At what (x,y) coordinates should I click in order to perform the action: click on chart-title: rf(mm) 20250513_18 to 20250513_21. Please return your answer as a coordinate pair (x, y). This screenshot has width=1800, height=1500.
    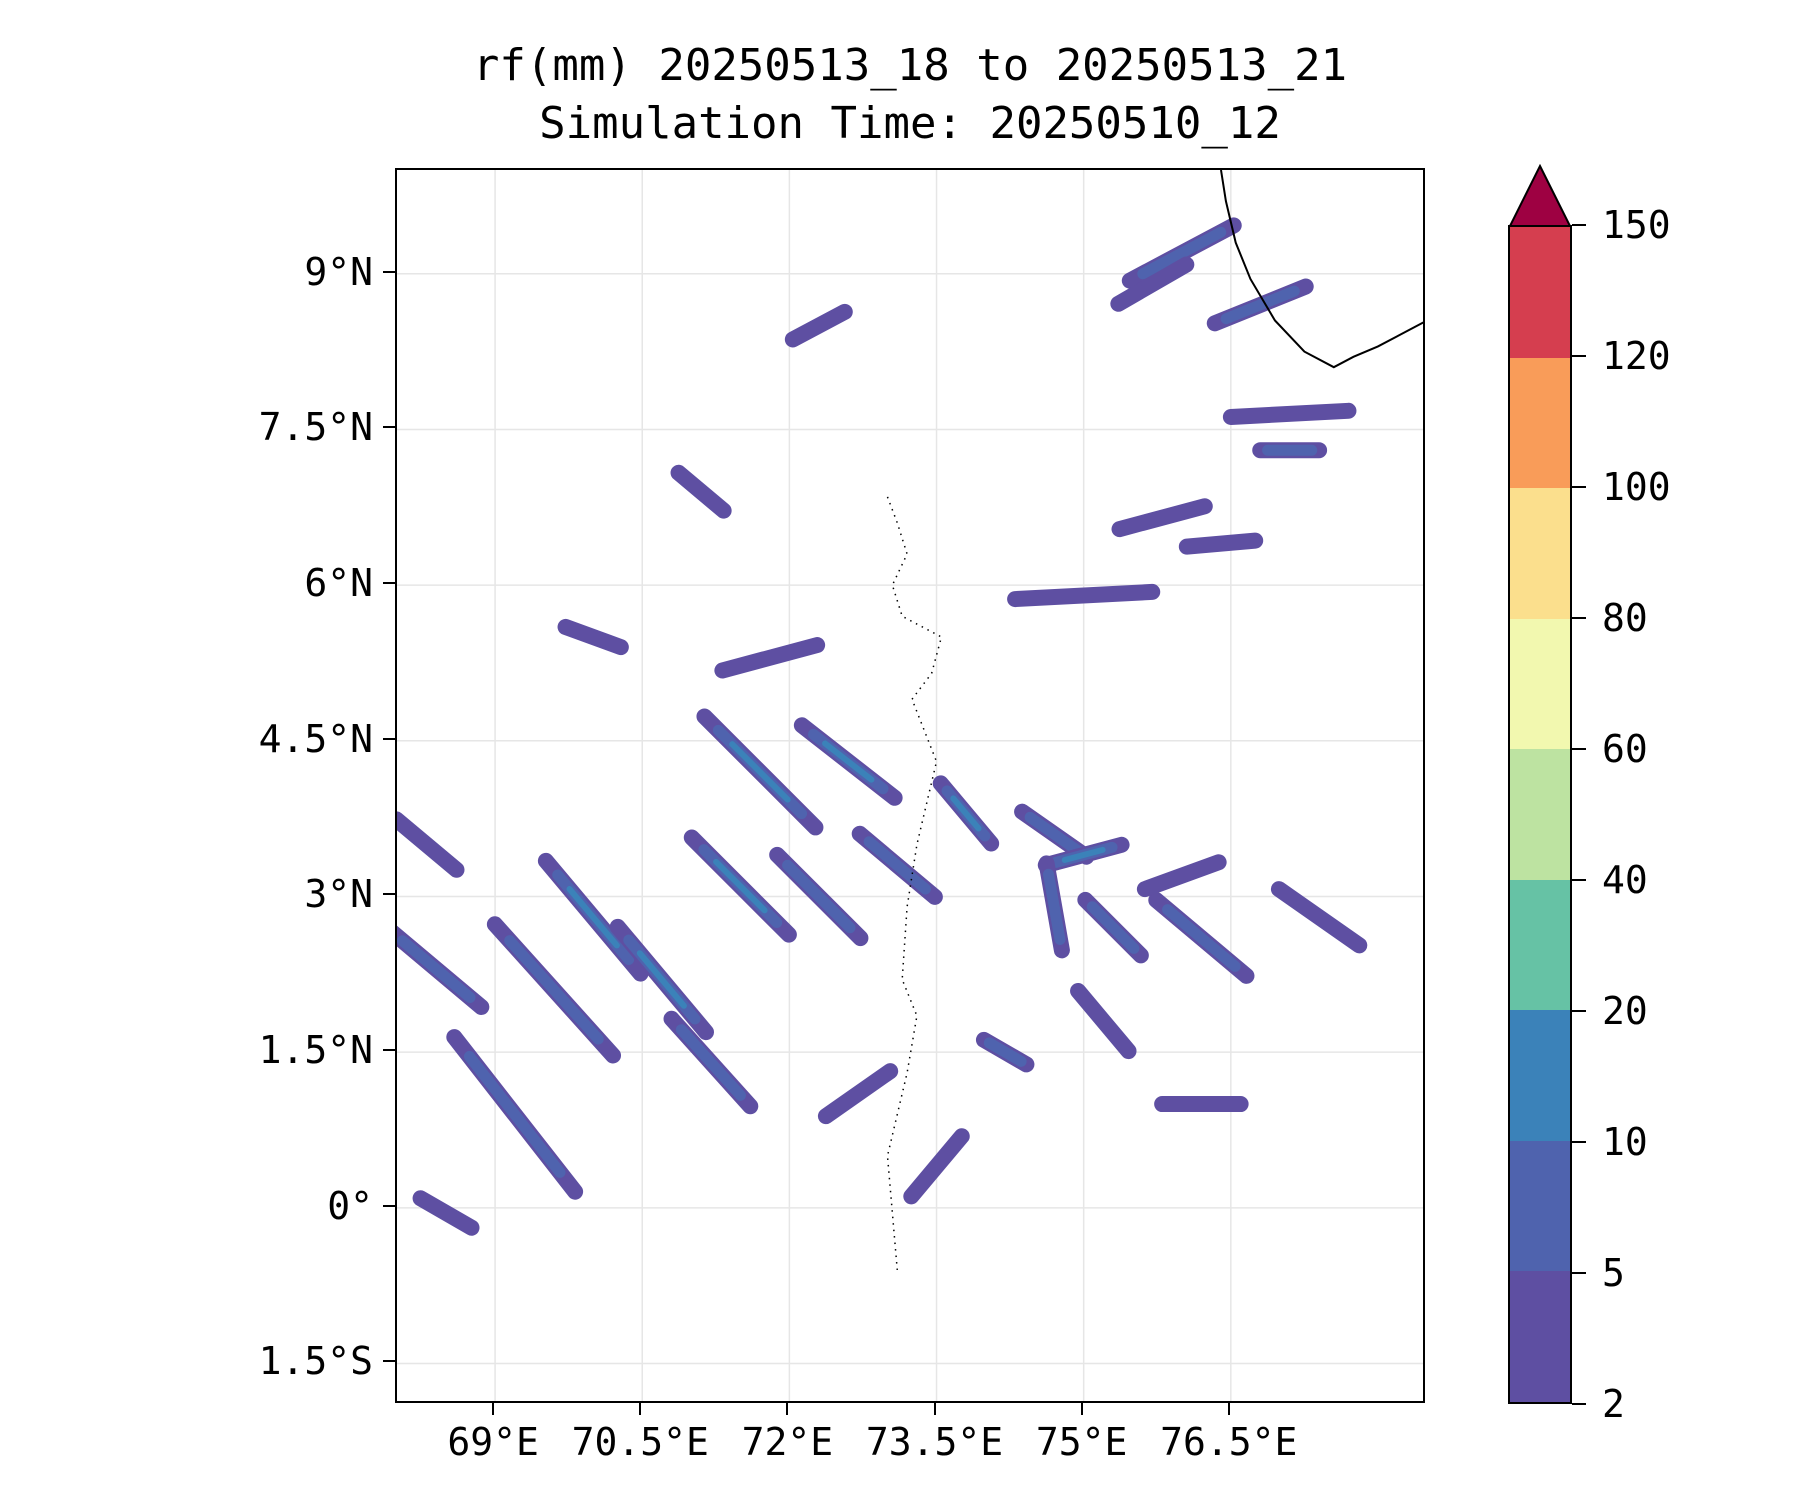
    Looking at the image, I should click on (910, 65).